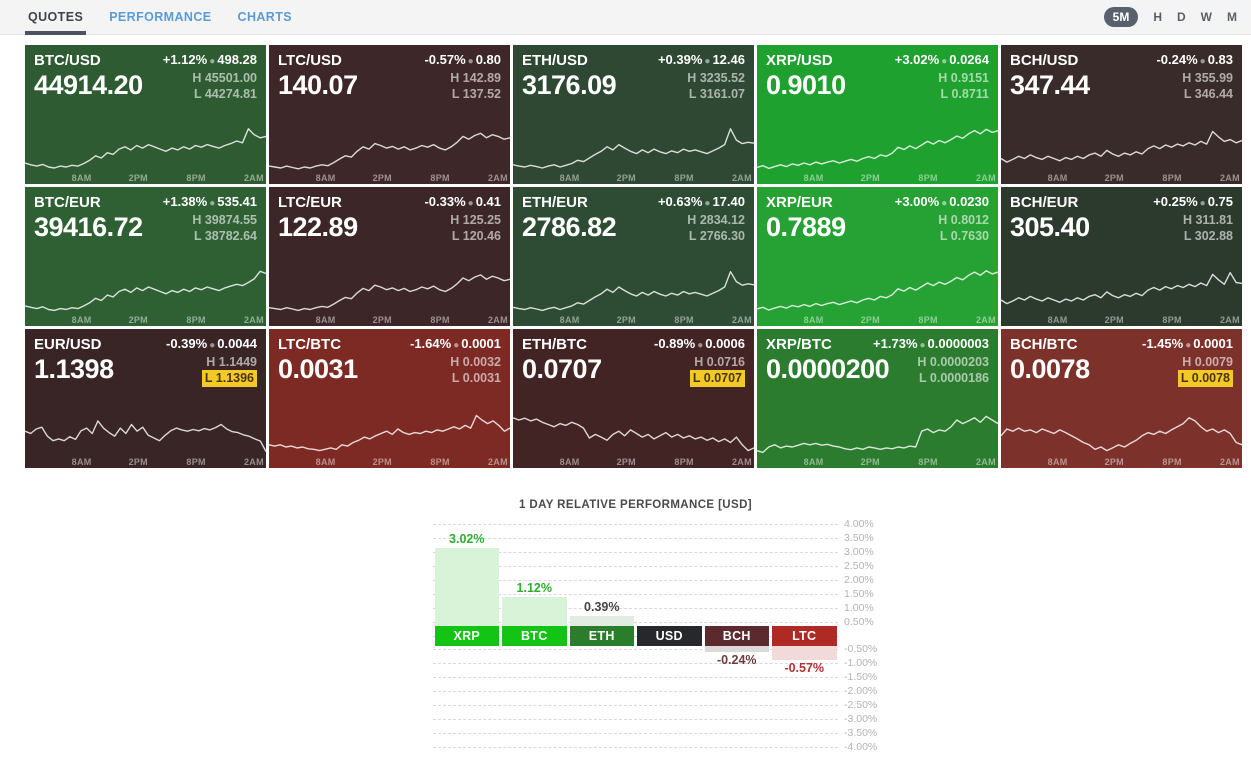 The width and height of the screenshot is (1251, 759). I want to click on category-label-usd: USD, so click(669, 635).